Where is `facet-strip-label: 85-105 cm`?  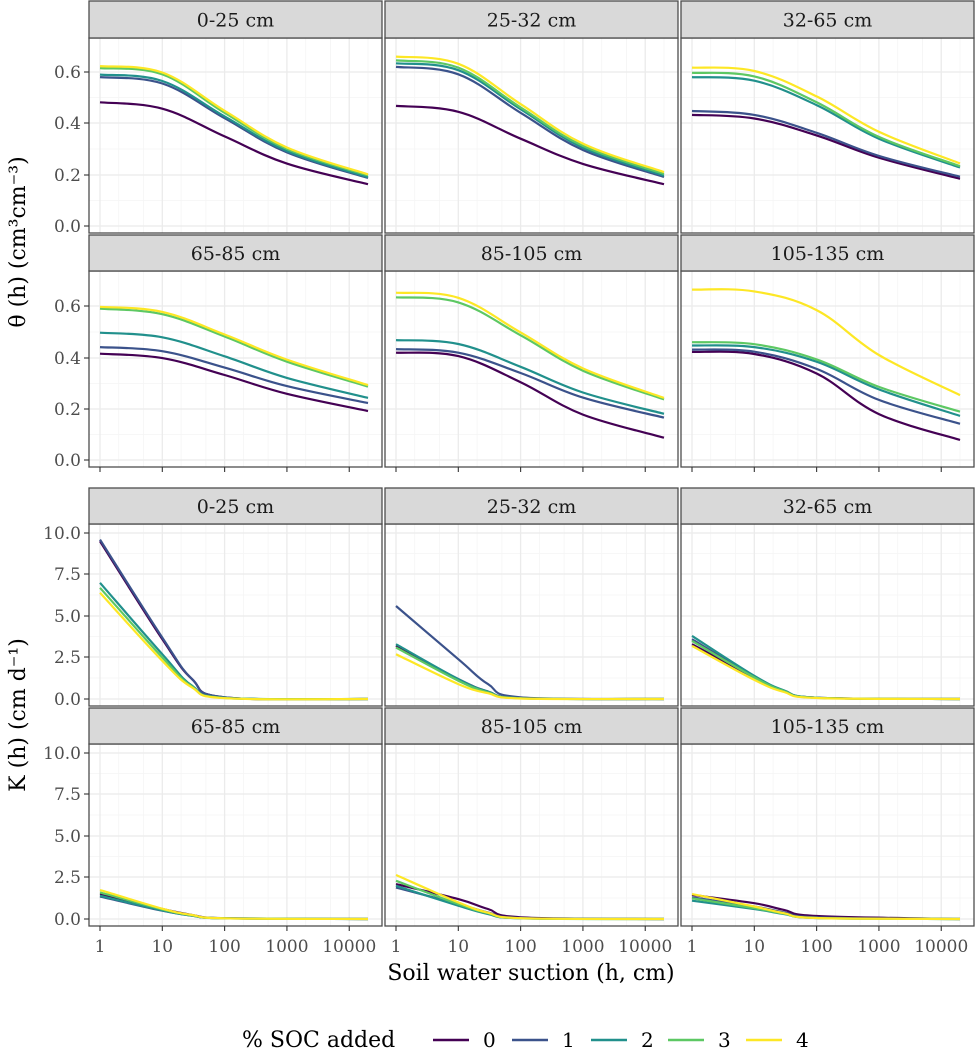
facet-strip-label: 85-105 cm is located at coordinates (532, 727).